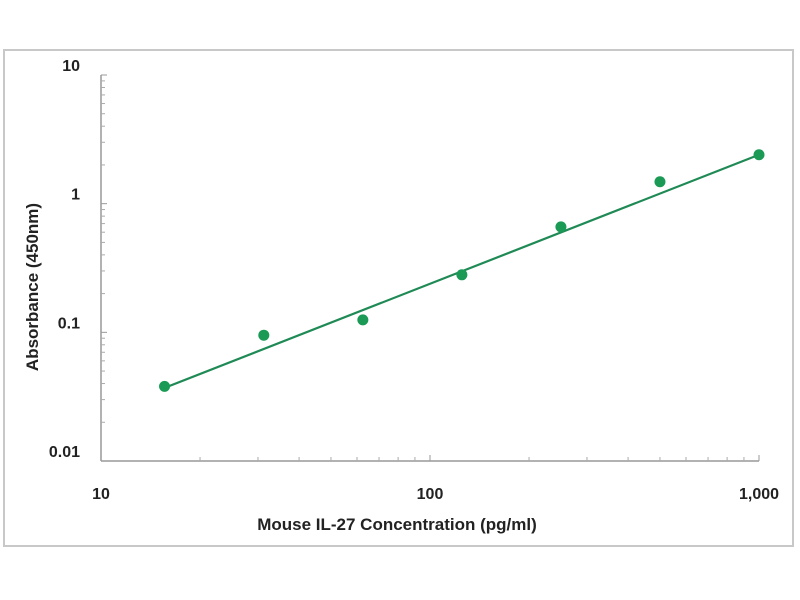 The image size is (800, 600). Describe the element at coordinates (759, 494) in the screenshot. I see `x-tick-label: 1,000` at that location.